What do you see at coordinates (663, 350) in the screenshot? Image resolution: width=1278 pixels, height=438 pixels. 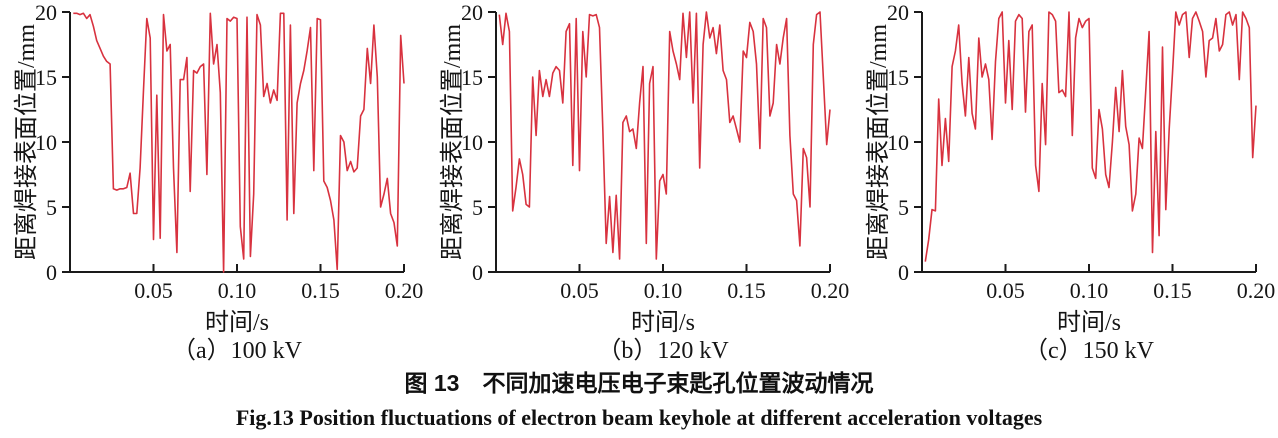 I see `panel-label: （b）120 kV` at bounding box center [663, 350].